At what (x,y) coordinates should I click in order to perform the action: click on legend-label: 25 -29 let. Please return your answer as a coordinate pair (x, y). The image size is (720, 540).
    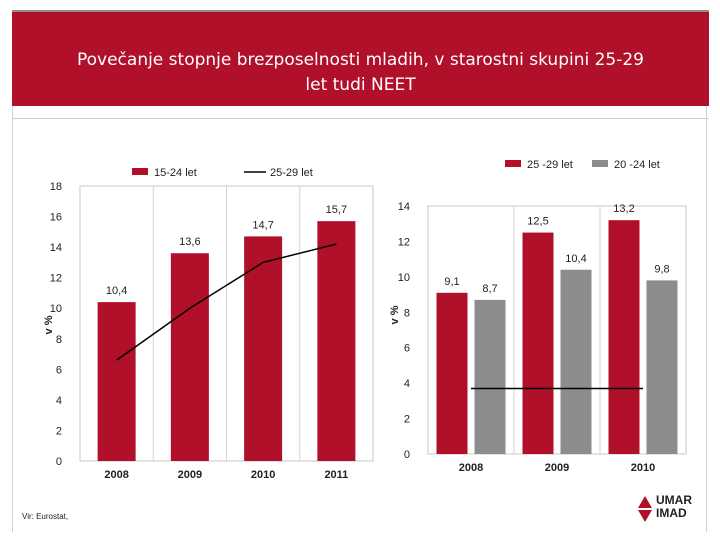
    Looking at the image, I should click on (550, 165).